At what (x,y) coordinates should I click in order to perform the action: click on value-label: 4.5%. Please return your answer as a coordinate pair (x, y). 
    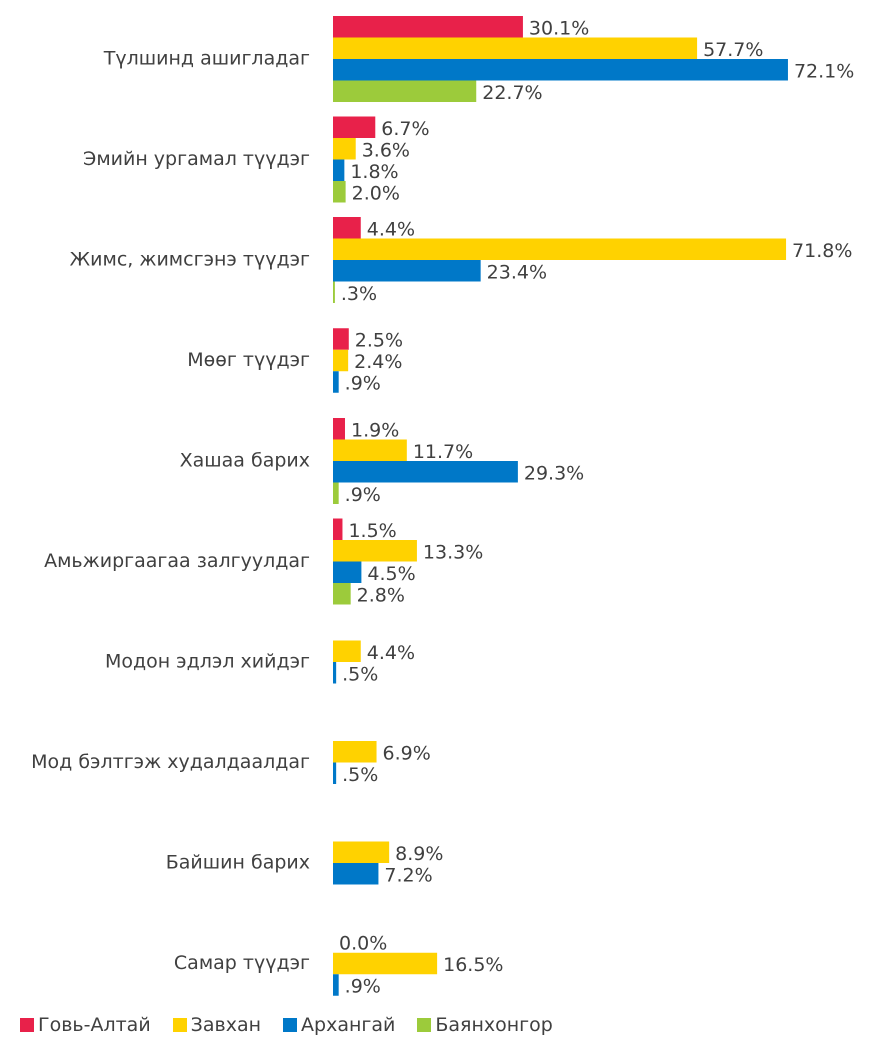
    Looking at the image, I should click on (391, 574).